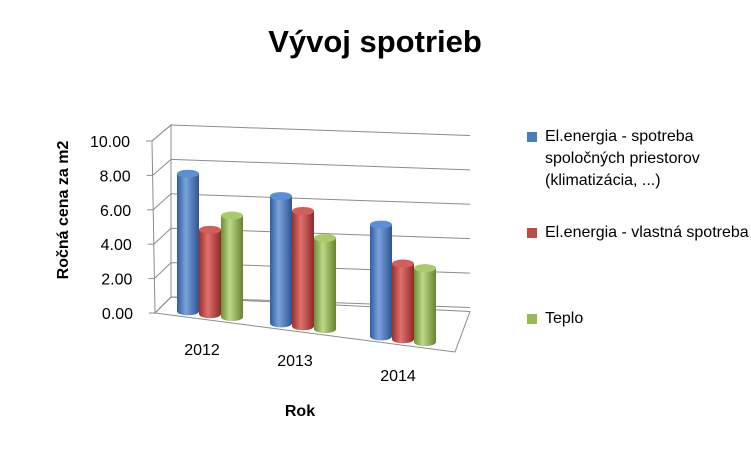  Describe the element at coordinates (114, 176) in the screenshot. I see `y-tick-label: 8.00` at that location.